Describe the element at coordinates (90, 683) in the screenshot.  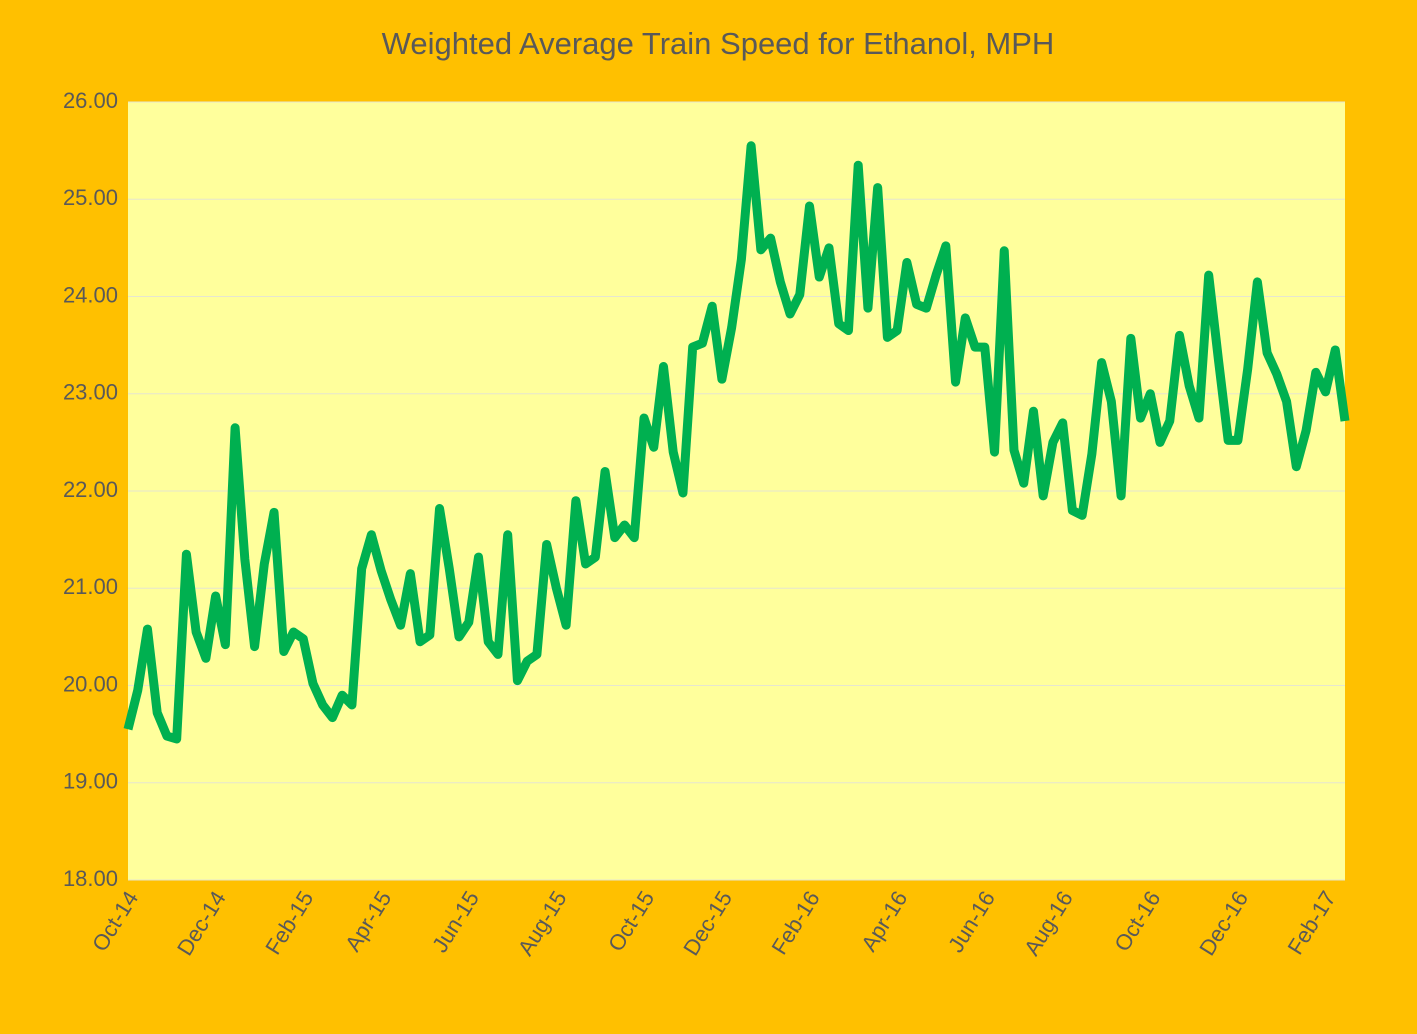
I see `y-tick-label: 20.00` at that location.